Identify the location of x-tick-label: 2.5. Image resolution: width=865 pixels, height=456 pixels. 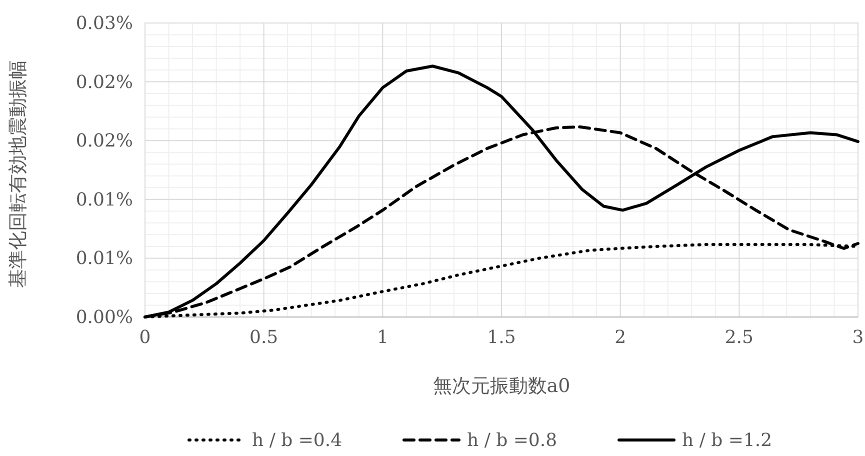
(739, 337).